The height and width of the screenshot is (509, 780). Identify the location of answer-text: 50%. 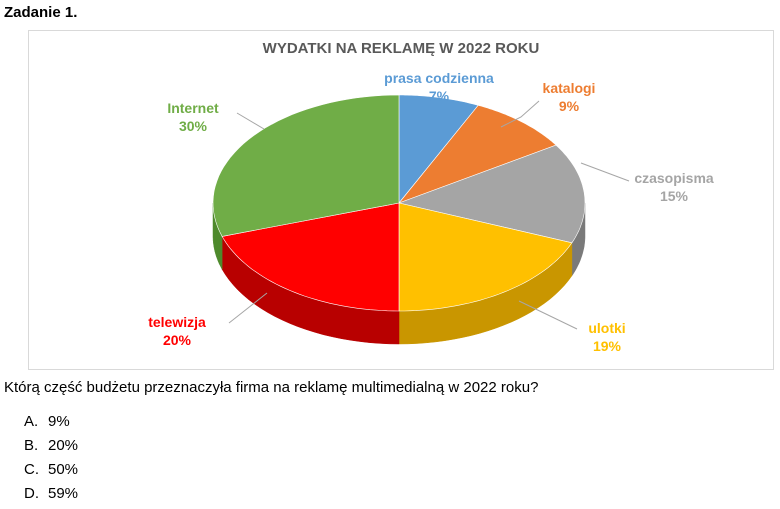
(63, 469).